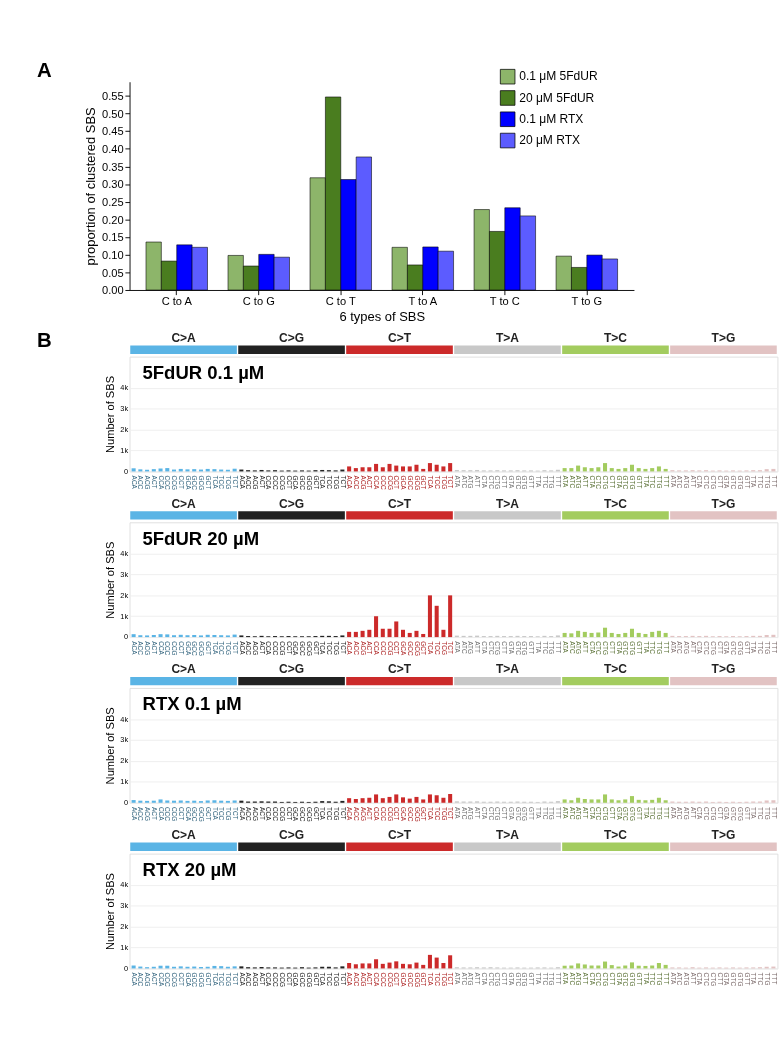 Image resolution: width=783 pixels, height=1037 pixels. What do you see at coordinates (44, 340) in the screenshot?
I see `text: B` at bounding box center [44, 340].